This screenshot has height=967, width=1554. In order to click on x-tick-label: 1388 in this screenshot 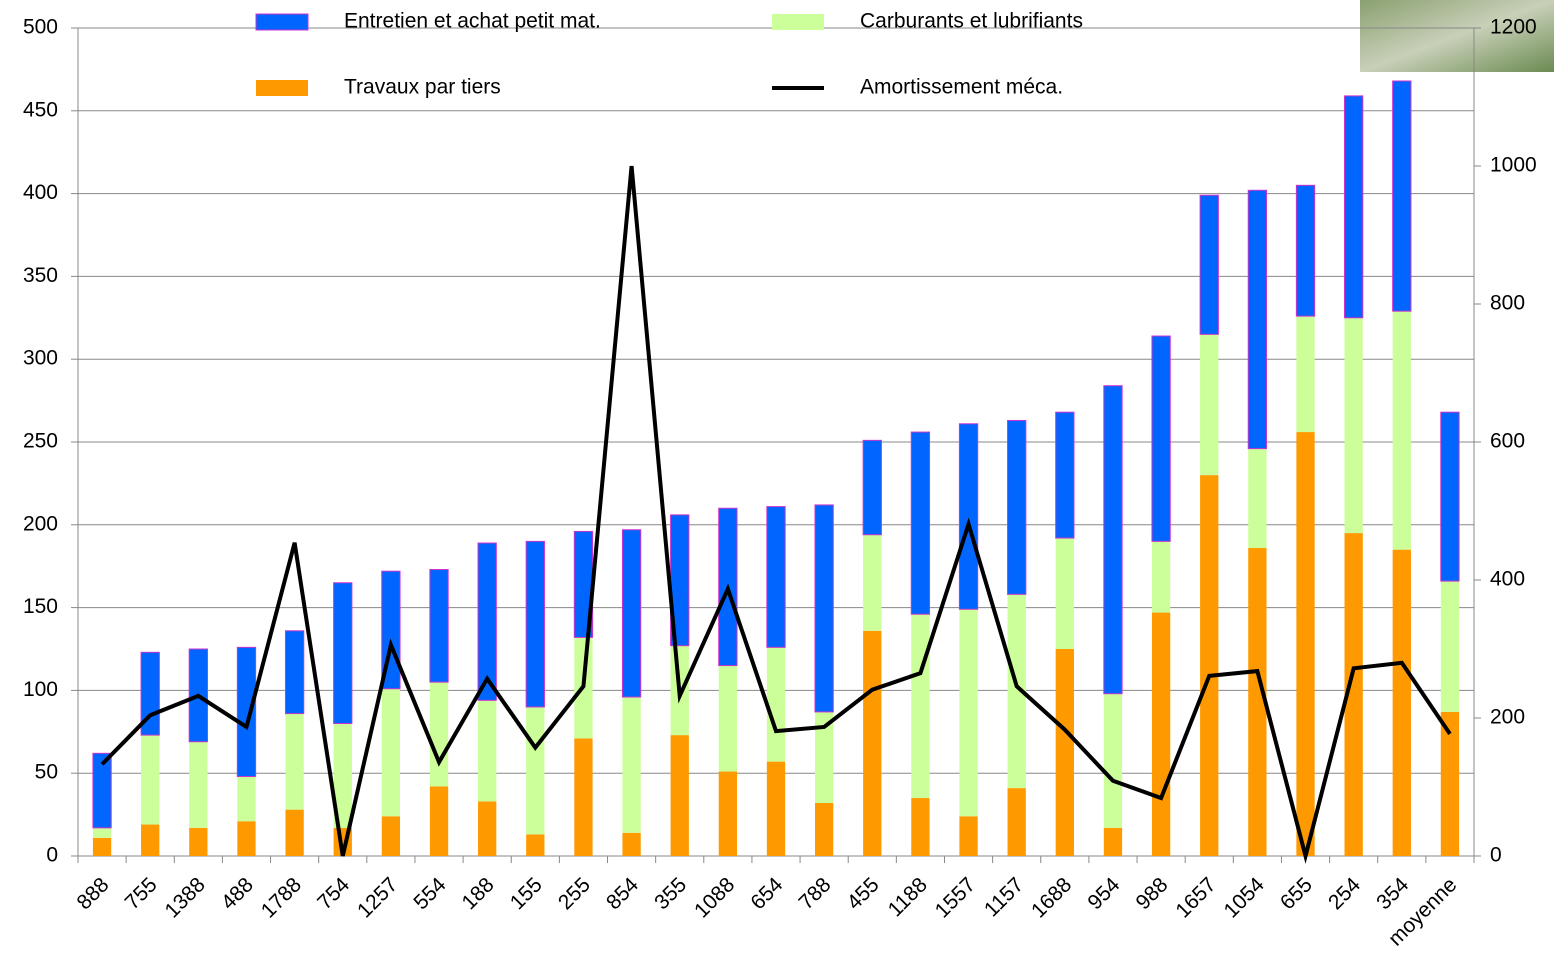, I will do `click(185, 897)`.